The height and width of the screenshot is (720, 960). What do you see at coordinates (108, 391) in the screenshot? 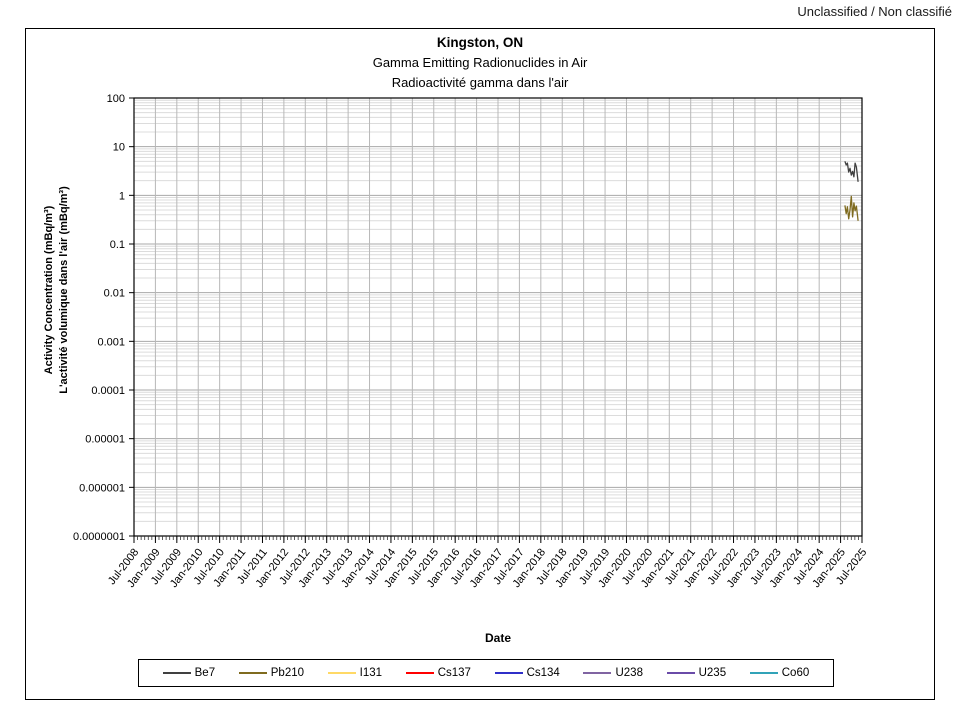
I see `y-tick-label: 0.0001` at bounding box center [108, 391].